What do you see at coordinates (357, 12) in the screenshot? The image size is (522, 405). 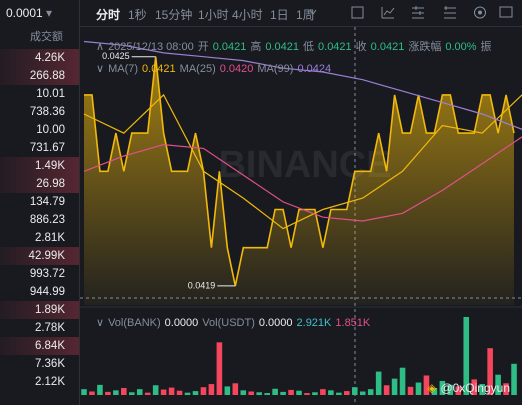 I see `calendar-icon` at bounding box center [357, 12].